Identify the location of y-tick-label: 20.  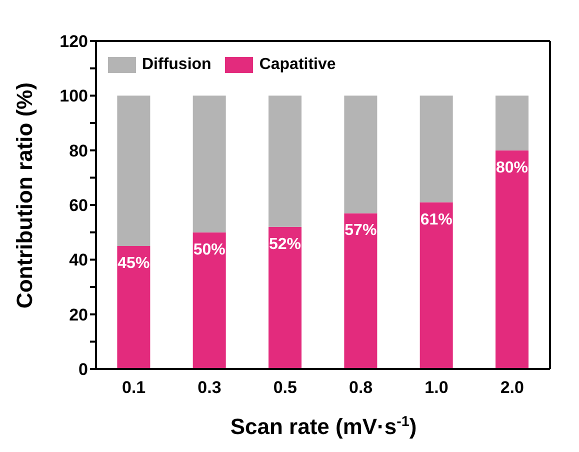
(78, 314).